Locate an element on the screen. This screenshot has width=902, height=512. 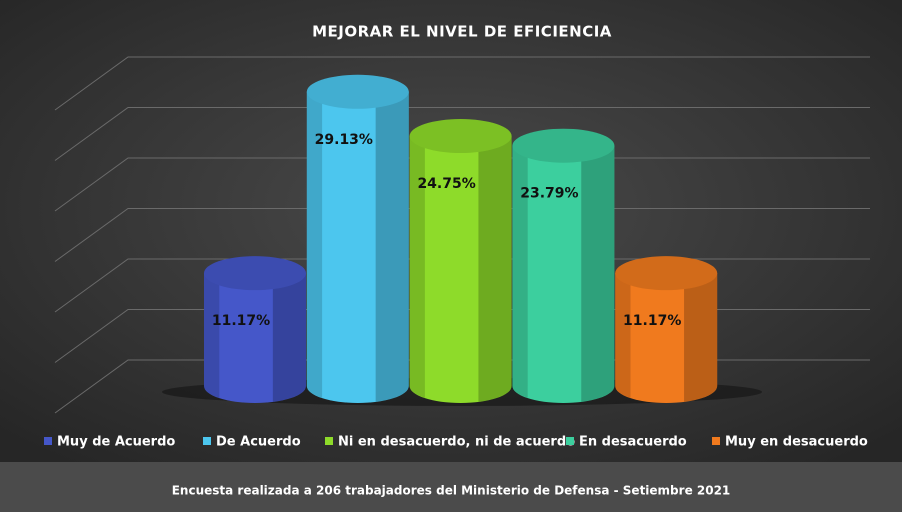
chart-title: MEJORAR EL NIVEL DE EFICIENCIA is located at coordinates (462, 32).